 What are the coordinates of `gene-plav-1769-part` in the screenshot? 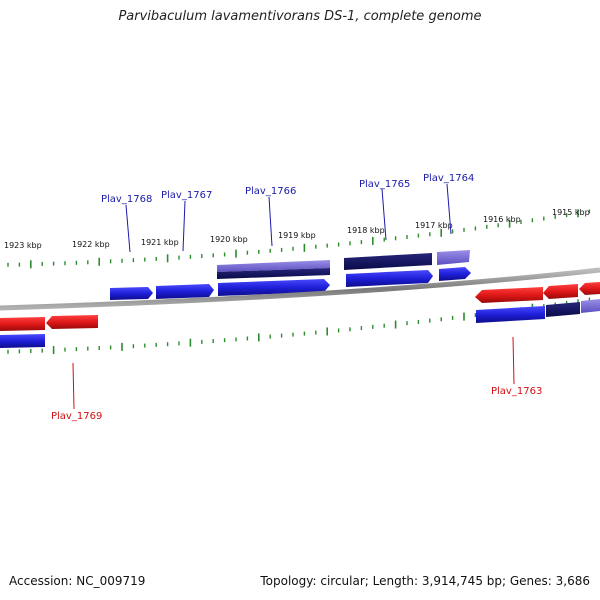 It's located at (22, 324).